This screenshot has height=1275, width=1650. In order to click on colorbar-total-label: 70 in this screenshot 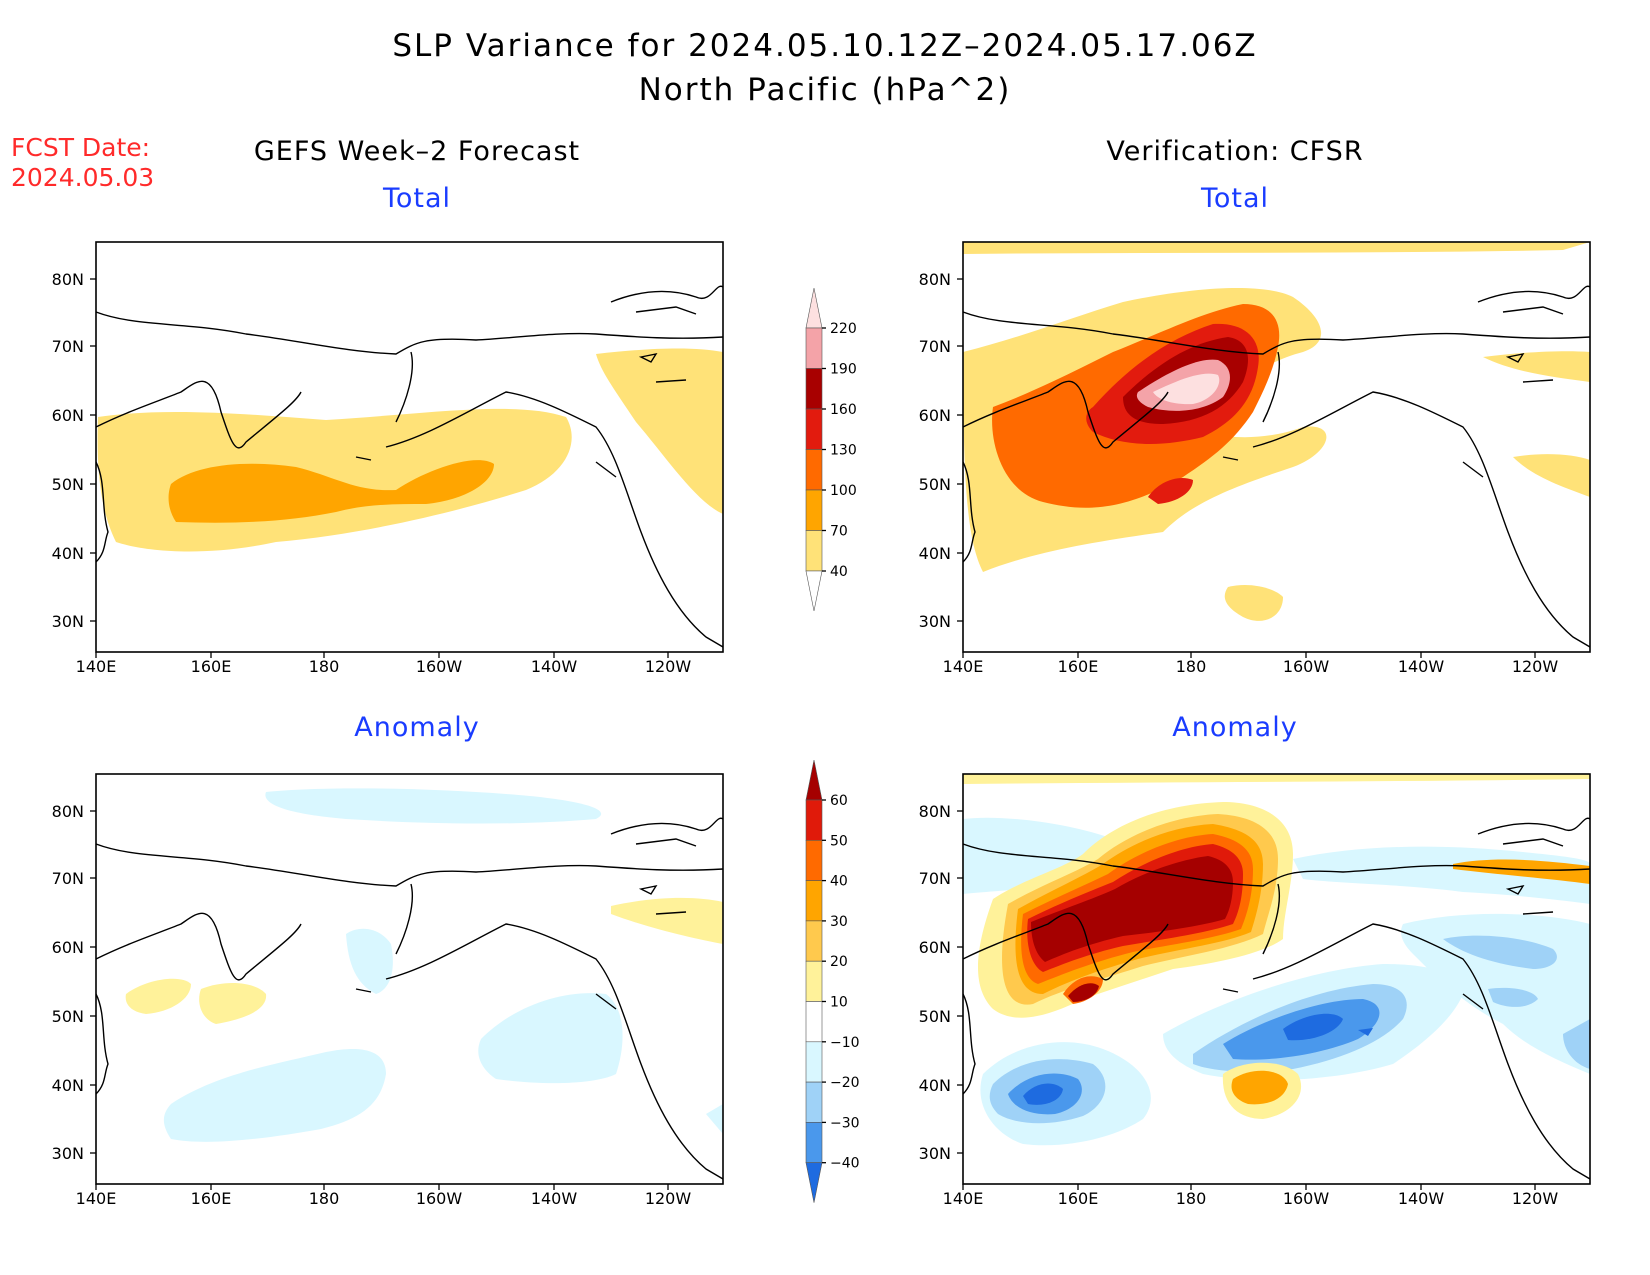, I will do `click(839, 532)`.